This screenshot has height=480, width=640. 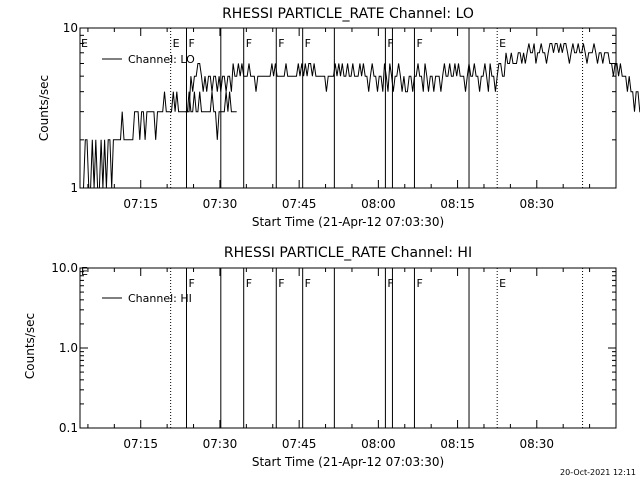 What do you see at coordinates (68, 348) in the screenshot?
I see `y-tick-label: 1.0` at bounding box center [68, 348].